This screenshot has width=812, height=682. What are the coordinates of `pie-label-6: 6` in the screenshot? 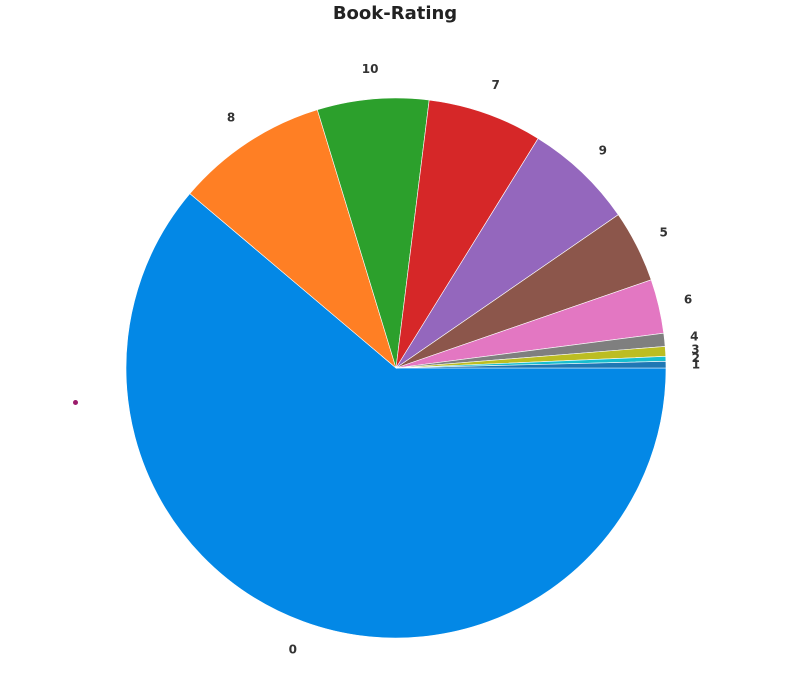 It's located at (688, 299).